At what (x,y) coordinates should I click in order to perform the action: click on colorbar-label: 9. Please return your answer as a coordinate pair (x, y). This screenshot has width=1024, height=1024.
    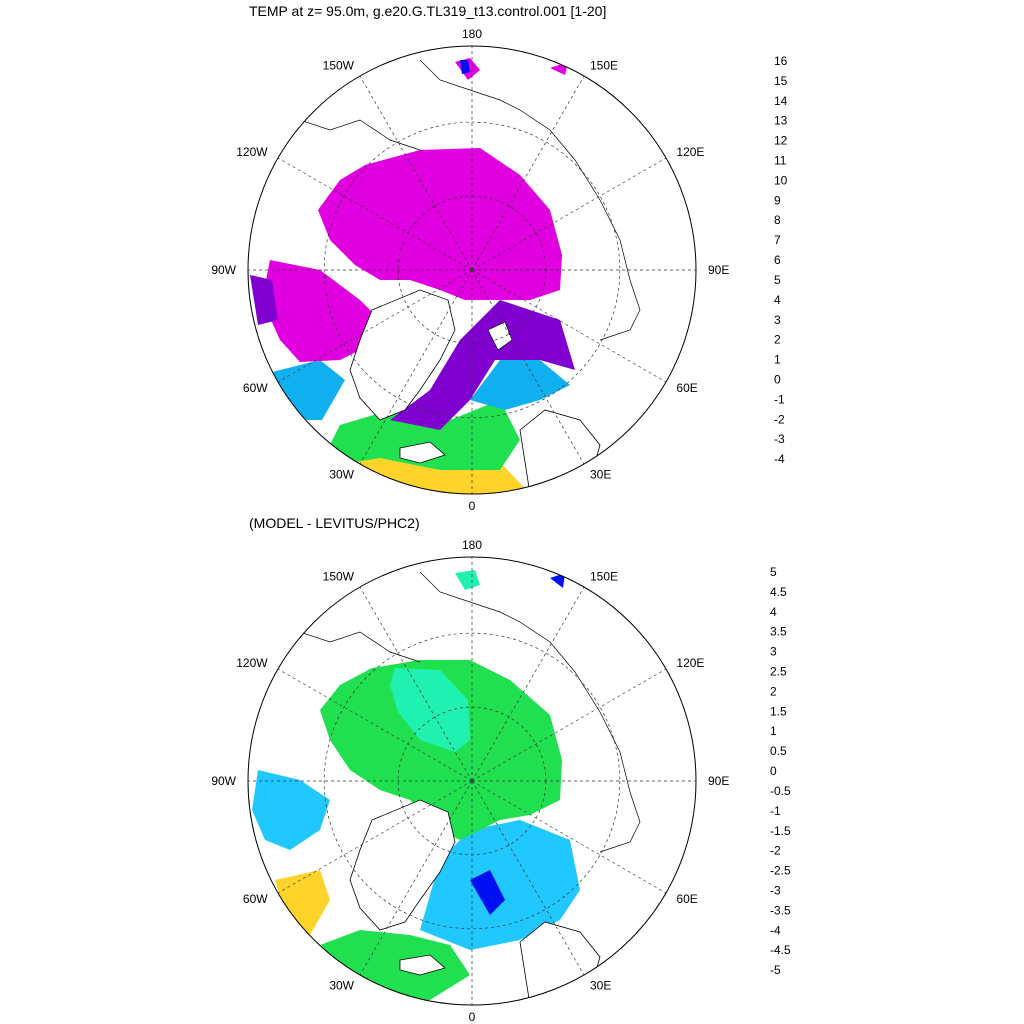
    Looking at the image, I should click on (777, 200).